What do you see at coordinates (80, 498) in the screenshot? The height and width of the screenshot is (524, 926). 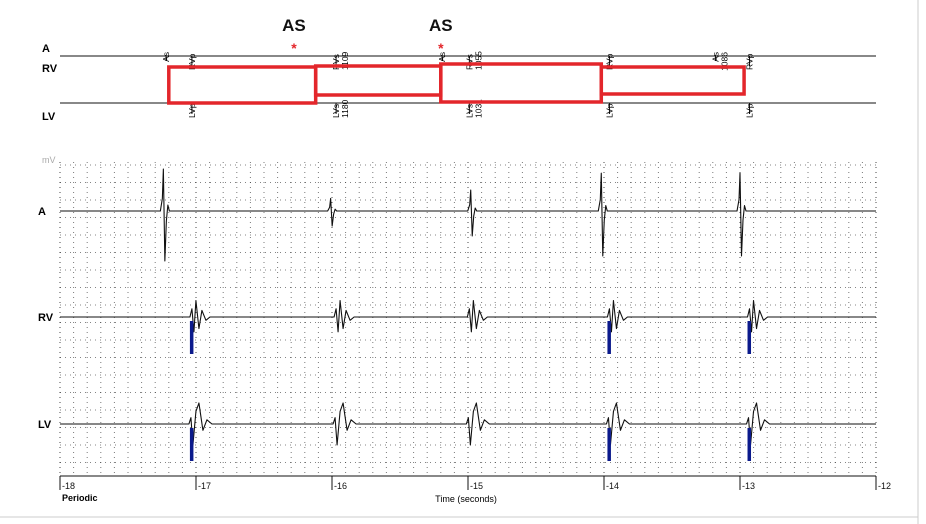 I see `footer-label: Periodic` at bounding box center [80, 498].